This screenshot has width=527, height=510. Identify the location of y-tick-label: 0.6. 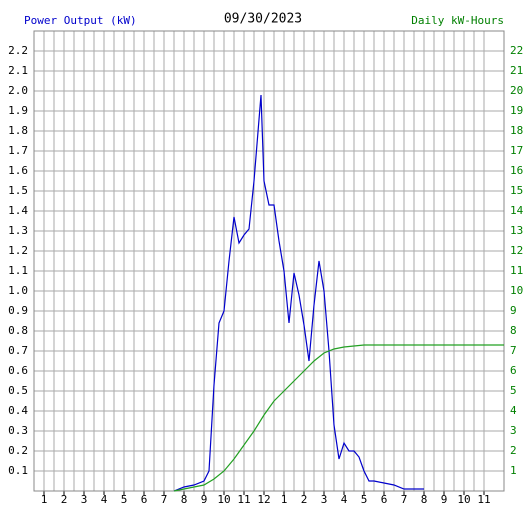
(18, 370).